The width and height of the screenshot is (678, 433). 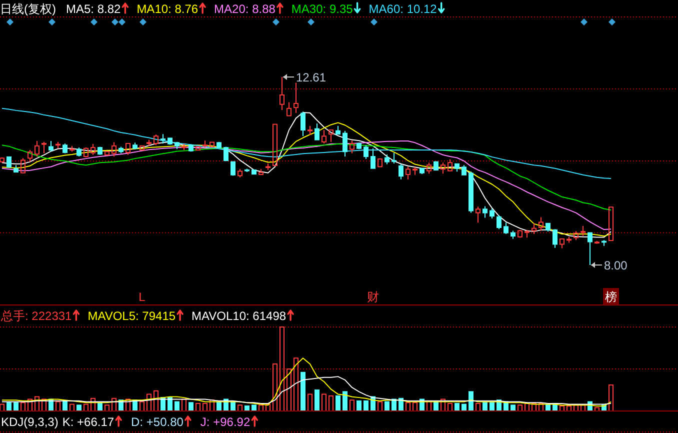 I want to click on text: 财, so click(x=373, y=297).